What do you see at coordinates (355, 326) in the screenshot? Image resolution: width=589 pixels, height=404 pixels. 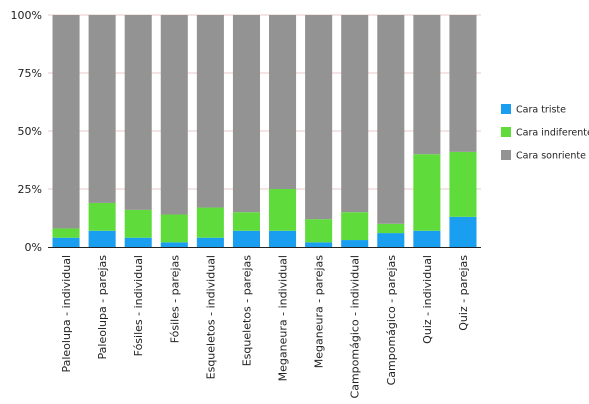 I see `x-tick-label: Campomágico - individual` at bounding box center [355, 326].